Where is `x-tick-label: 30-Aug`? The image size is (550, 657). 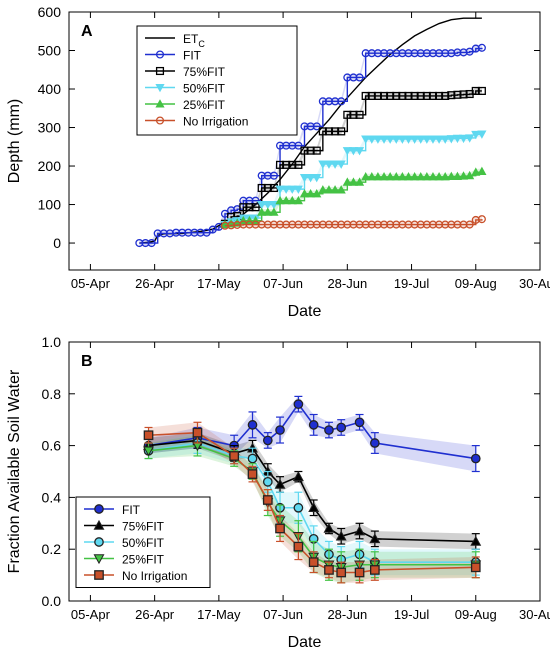 x-tick-label: 30-Aug is located at coordinates (534, 614).